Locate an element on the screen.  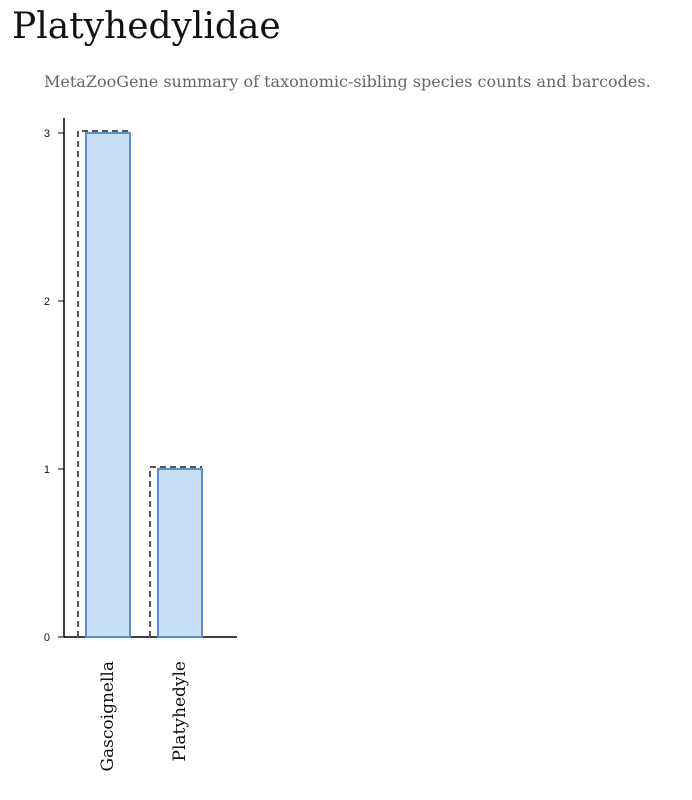
y-tick-label: 1 is located at coordinates (47, 470).